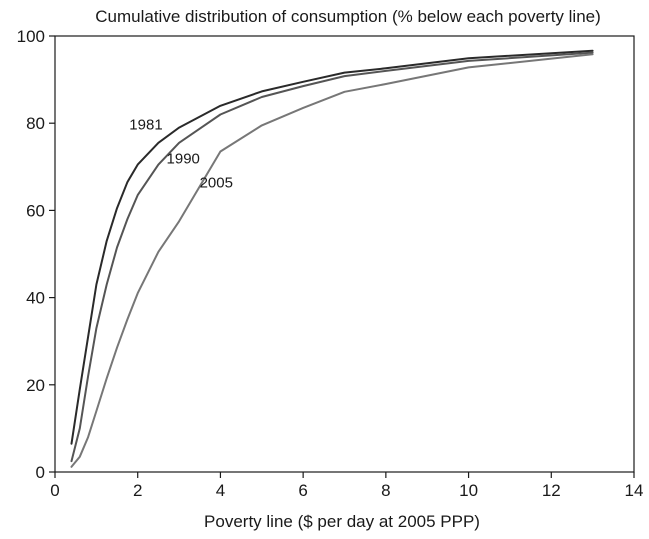 Image resolution: width=649 pixels, height=539 pixels. What do you see at coordinates (183, 158) in the screenshot?
I see `series-label-1990: 1990` at bounding box center [183, 158].